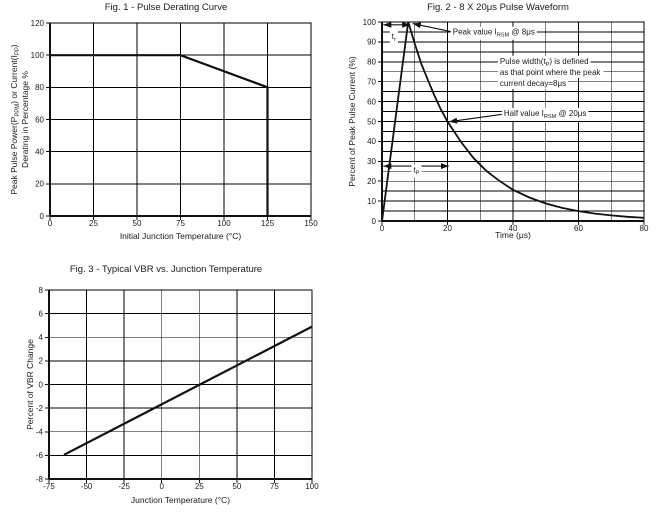 The image size is (664, 515). Describe the element at coordinates (371, 42) in the screenshot. I see `fig2-ytick-label: 90` at that location.